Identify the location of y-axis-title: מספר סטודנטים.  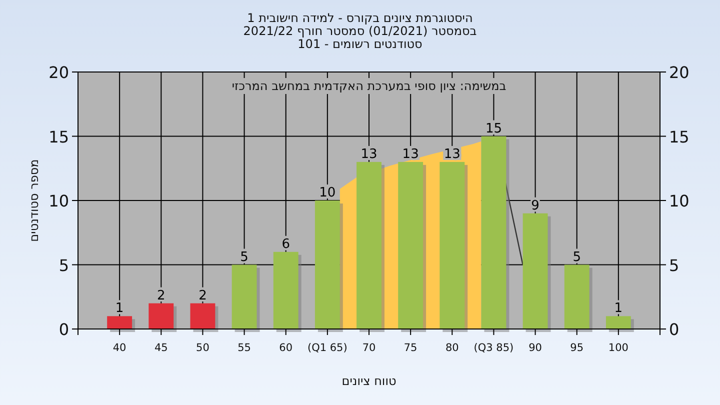
(34, 200).